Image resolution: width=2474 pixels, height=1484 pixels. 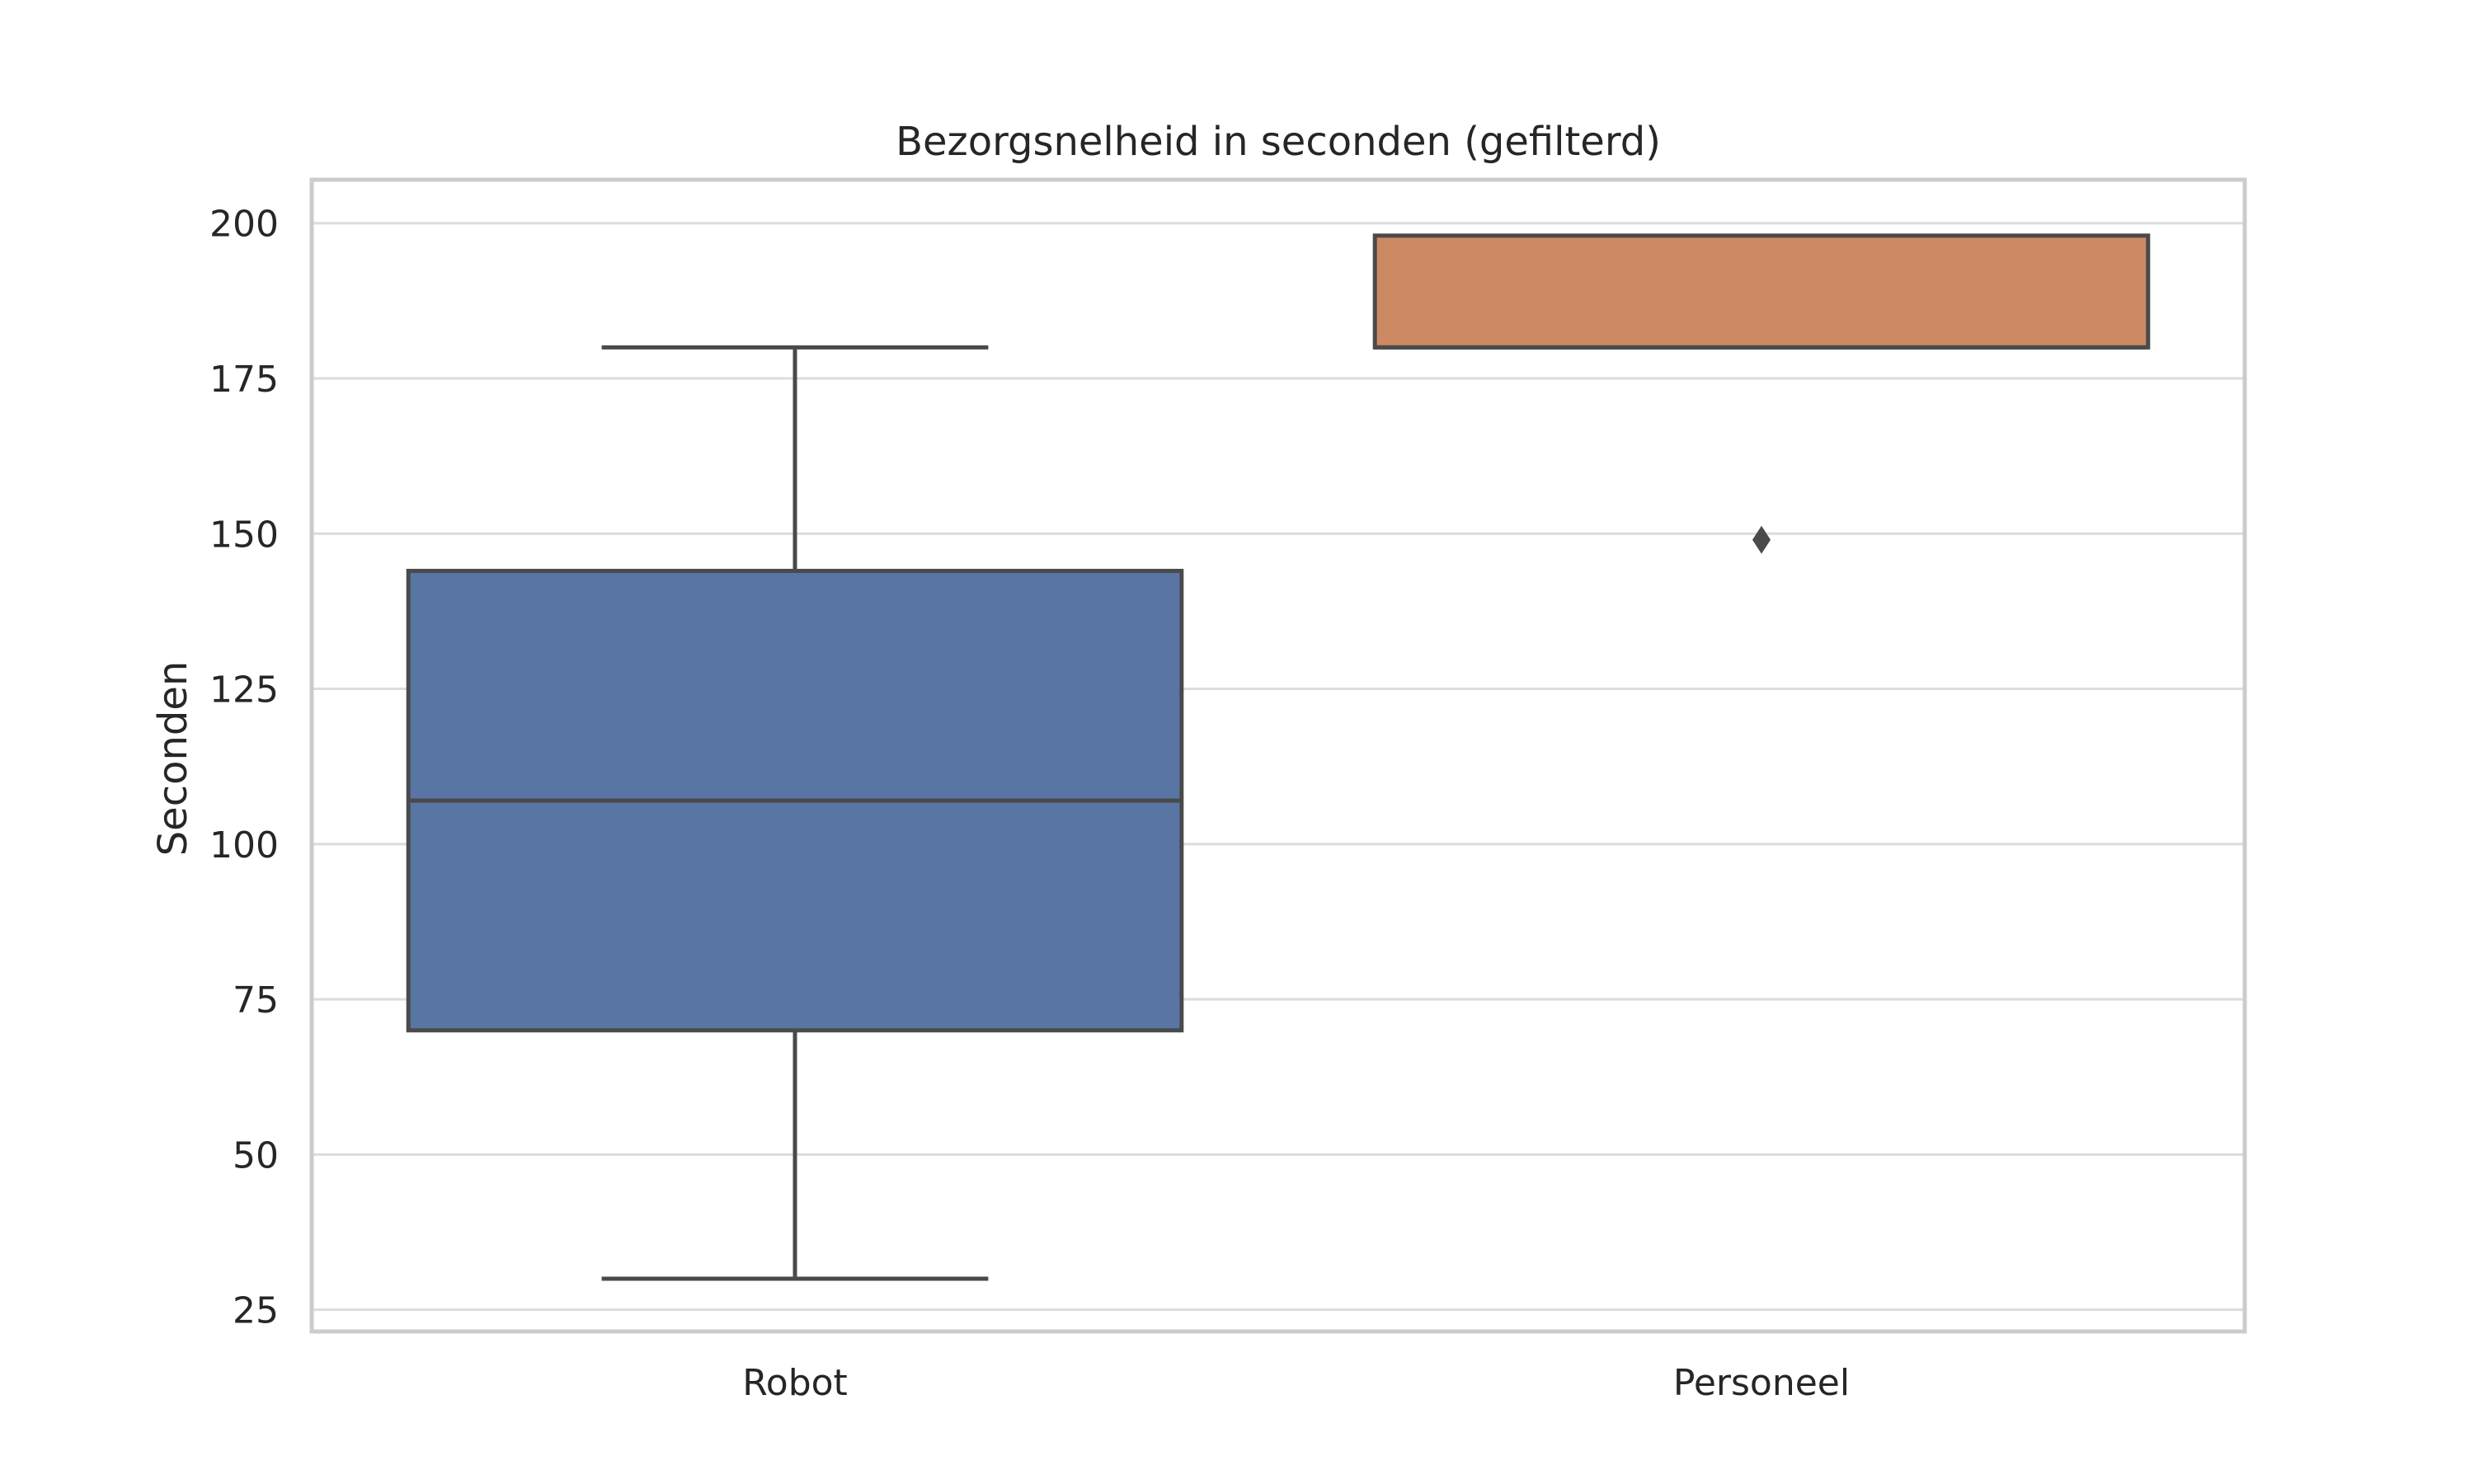 What do you see at coordinates (244, 535) in the screenshot?
I see `y-tick-label-150: 150` at bounding box center [244, 535].